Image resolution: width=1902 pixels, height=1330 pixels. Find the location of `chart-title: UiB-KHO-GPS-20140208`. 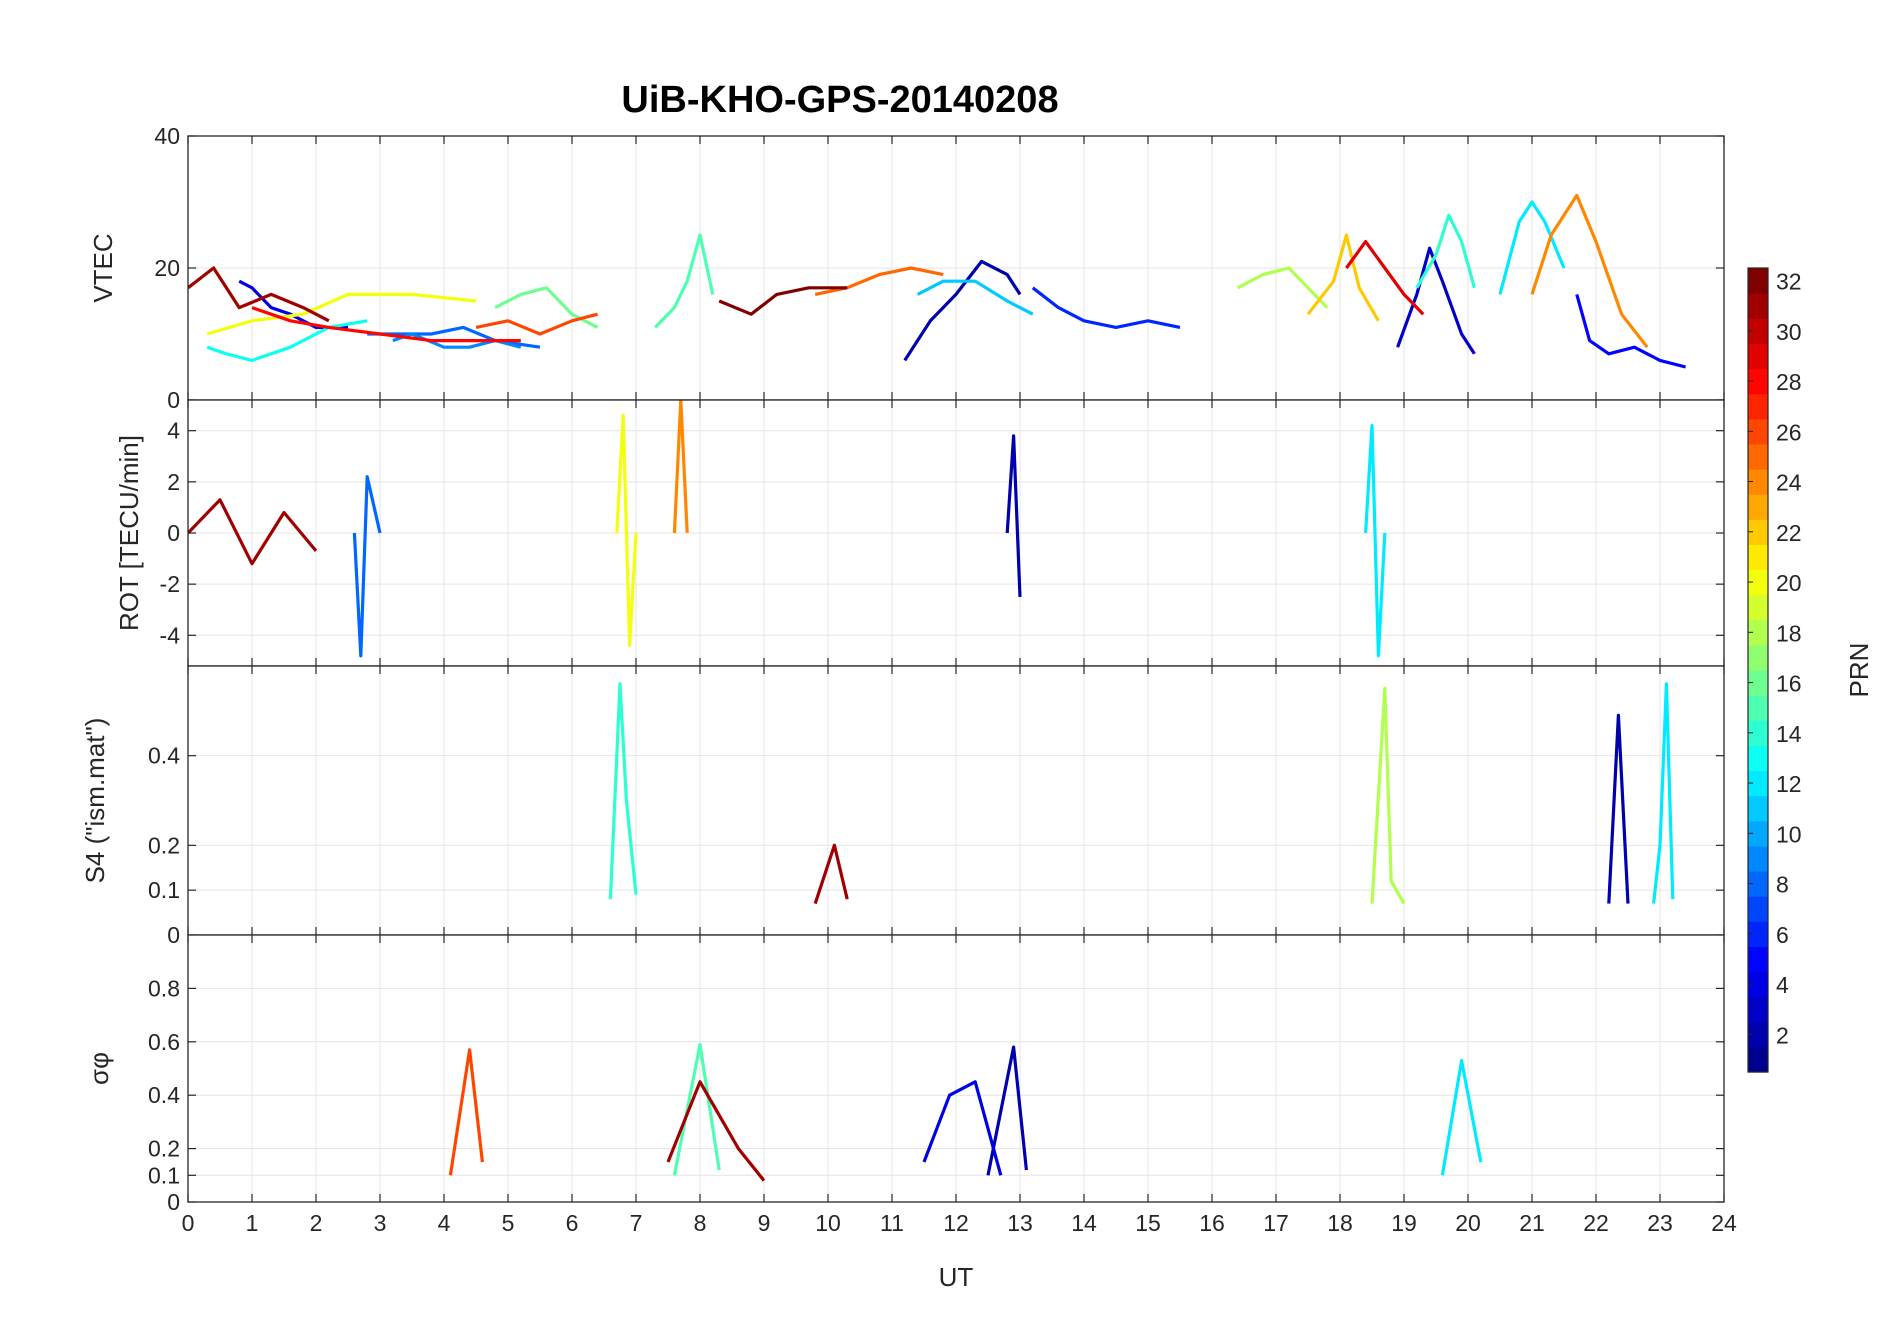

chart-title: UiB-KHO-GPS-20140208 is located at coordinates (839, 100).